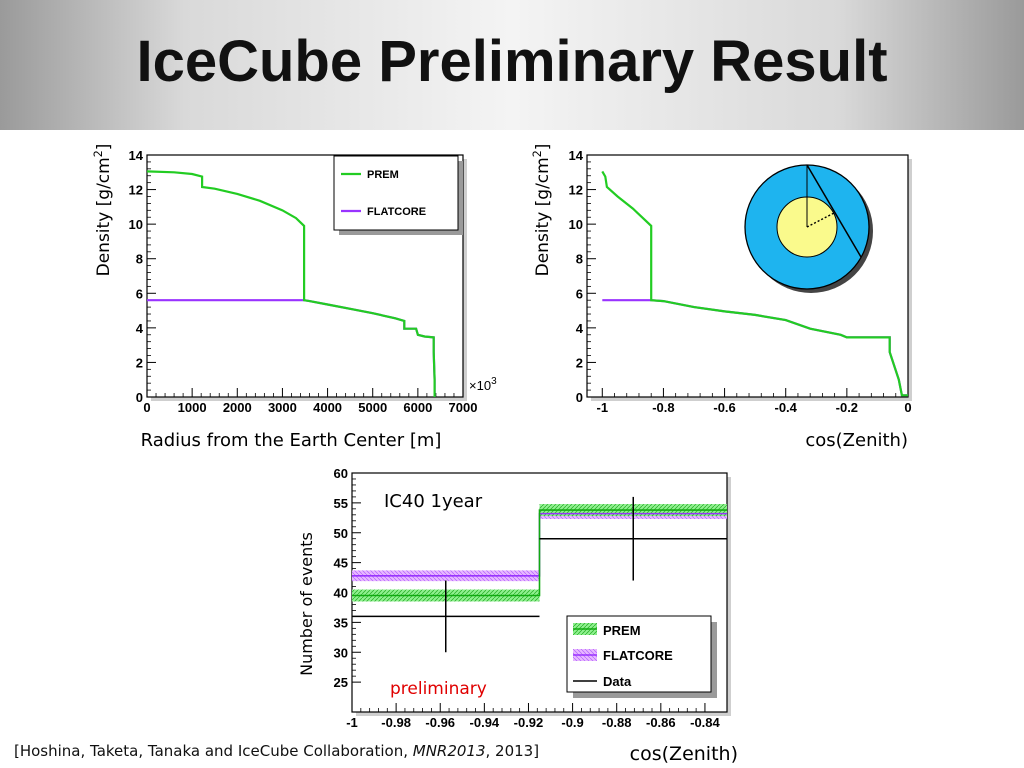 The height and width of the screenshot is (768, 1024). What do you see at coordinates (396, 193) in the screenshot?
I see `legend-box` at bounding box center [396, 193].